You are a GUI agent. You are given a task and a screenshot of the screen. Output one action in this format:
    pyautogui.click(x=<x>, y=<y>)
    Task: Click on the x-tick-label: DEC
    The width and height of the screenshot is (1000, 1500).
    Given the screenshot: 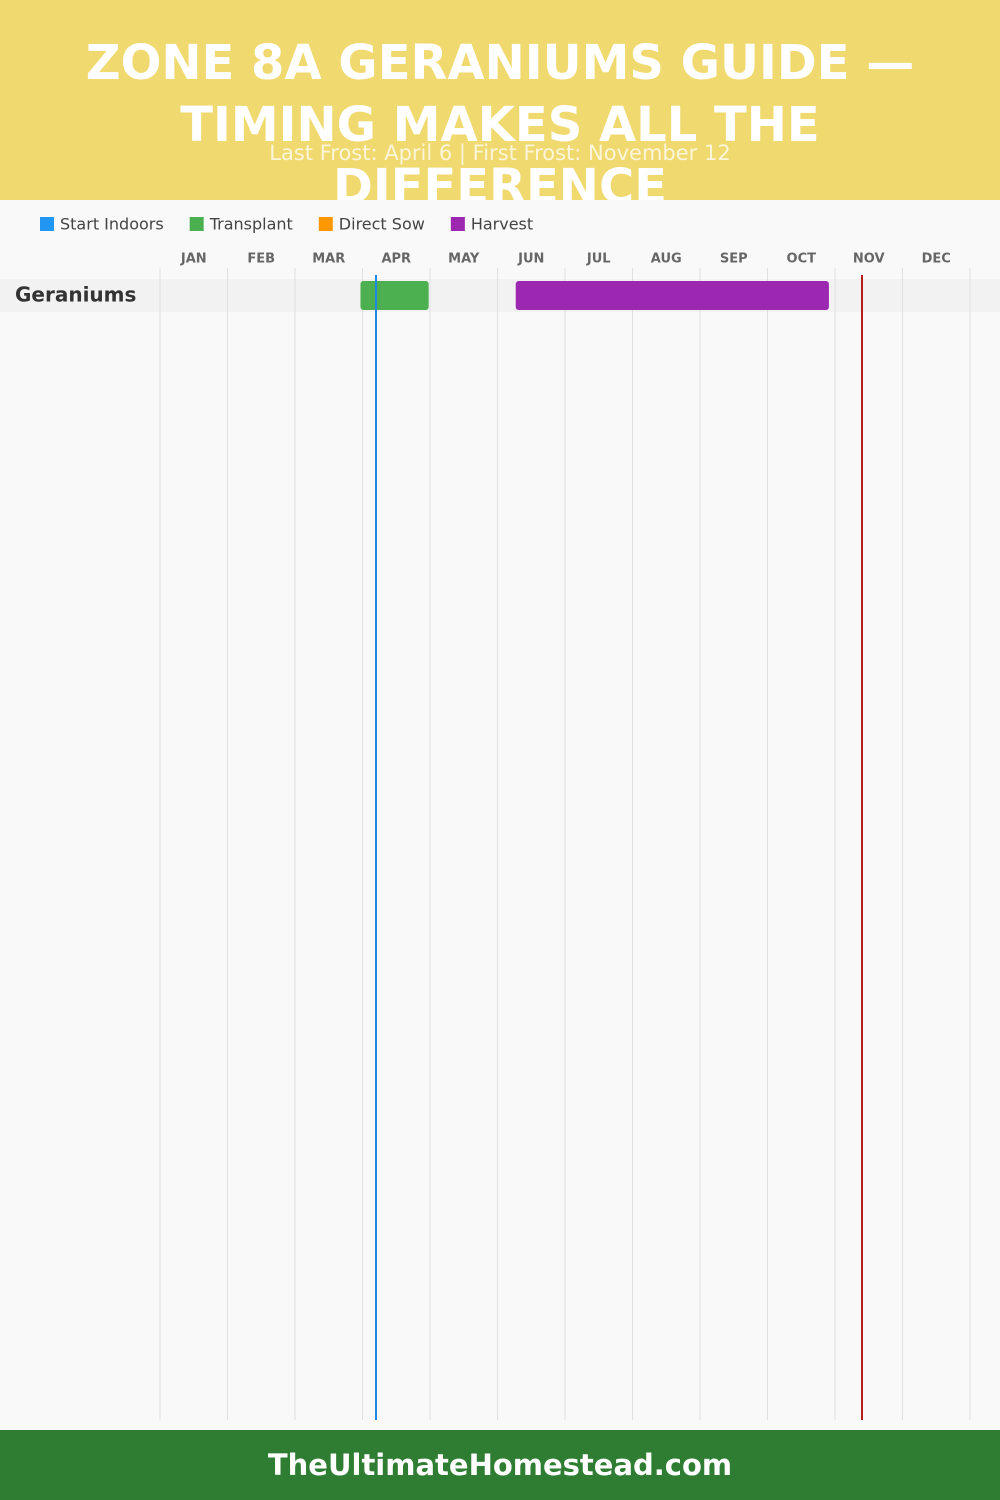 What is the action you would take?
    pyautogui.click(x=936, y=259)
    